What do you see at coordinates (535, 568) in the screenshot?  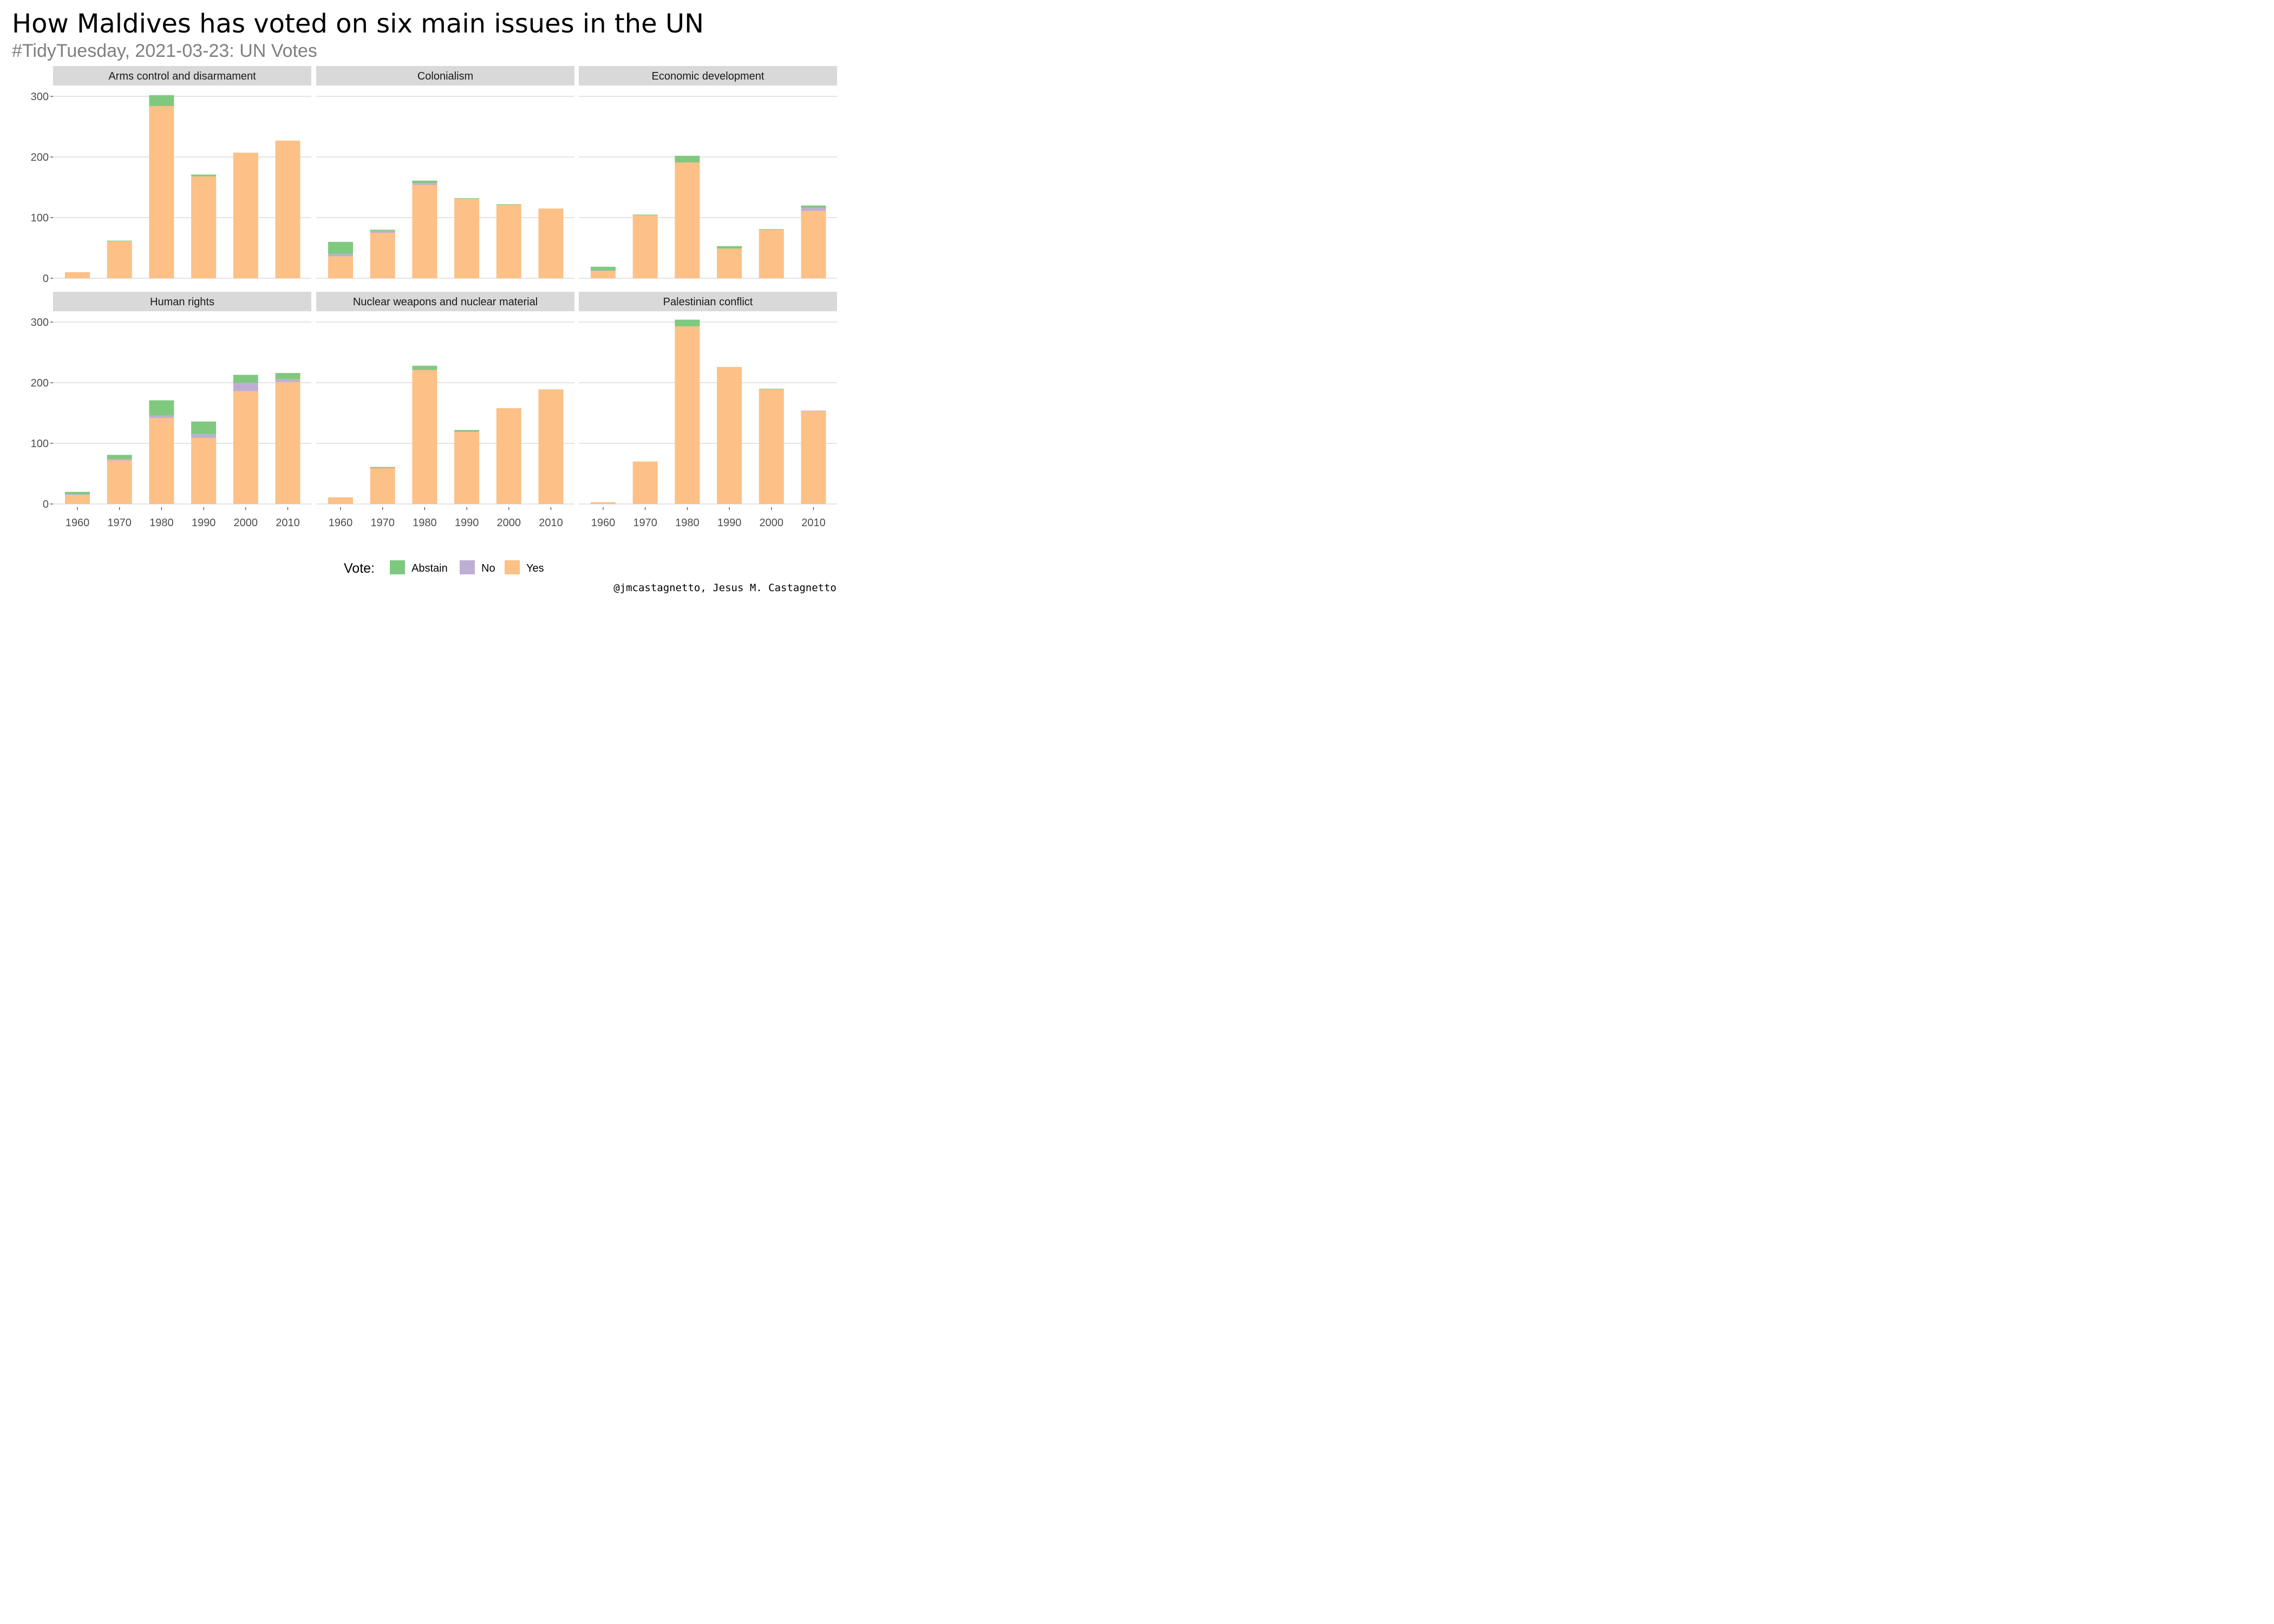 I see `legend-label-yes: Yes` at bounding box center [535, 568].